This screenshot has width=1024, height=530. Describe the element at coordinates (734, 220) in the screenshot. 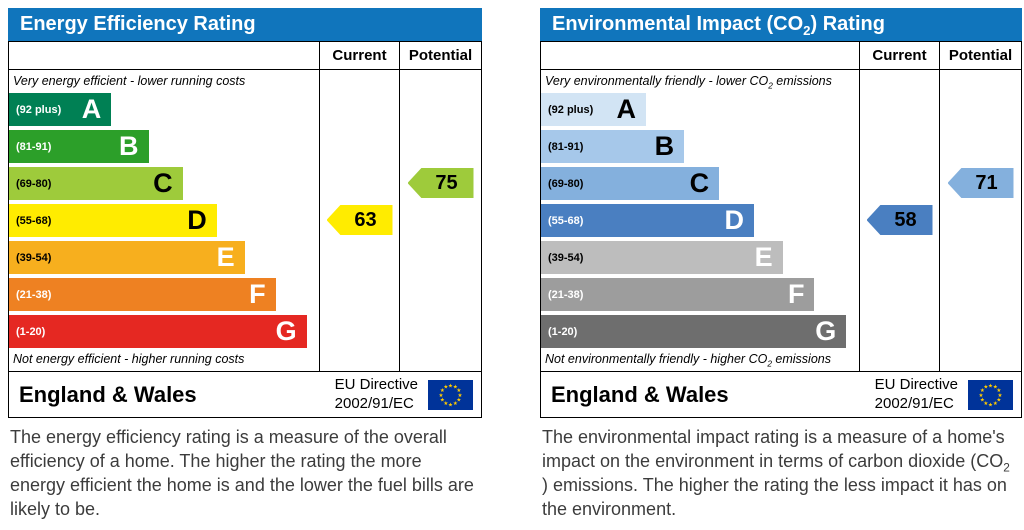

I see `band-letter: D` at that location.